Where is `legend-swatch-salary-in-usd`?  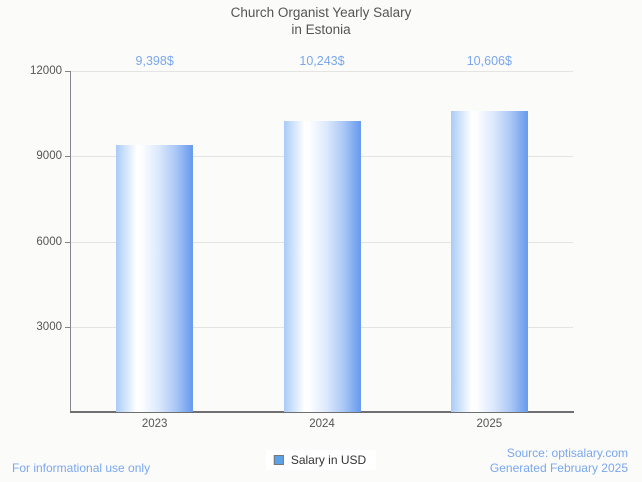 legend-swatch-salary-in-usd is located at coordinates (278, 460).